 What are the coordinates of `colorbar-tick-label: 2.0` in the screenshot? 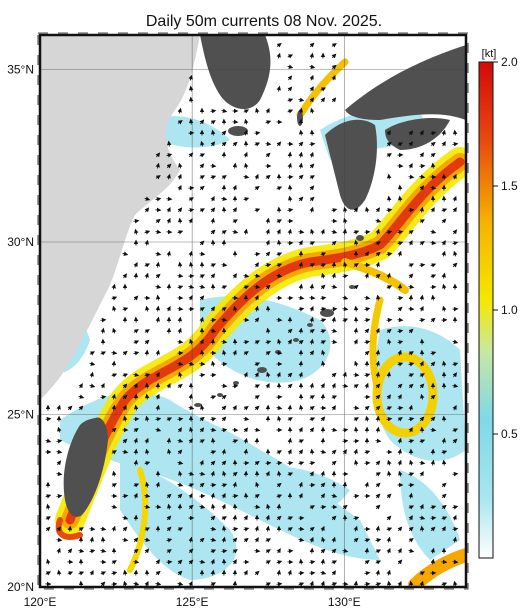 It's located at (509, 62).